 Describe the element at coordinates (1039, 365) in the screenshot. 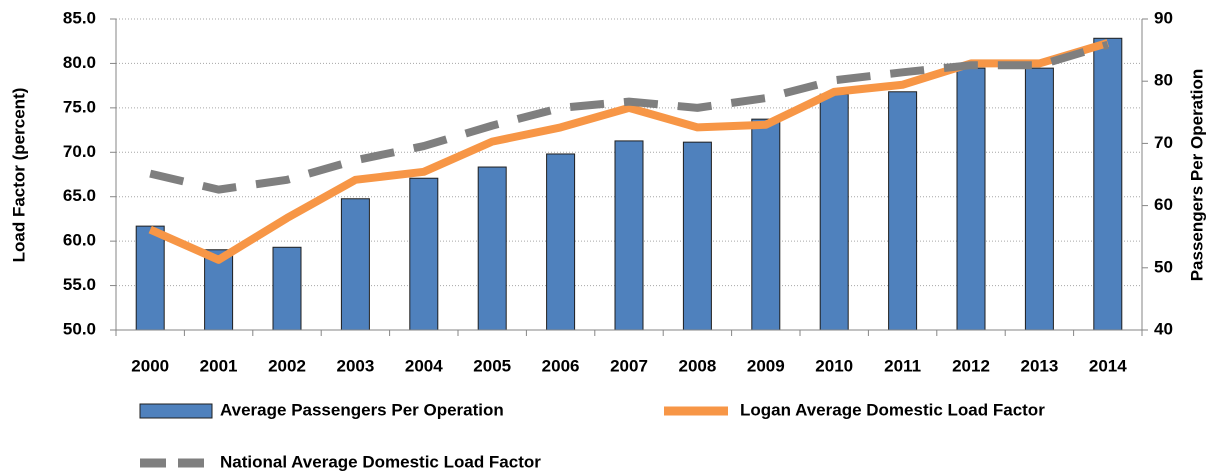

I see `x-tick-label: 2013` at that location.